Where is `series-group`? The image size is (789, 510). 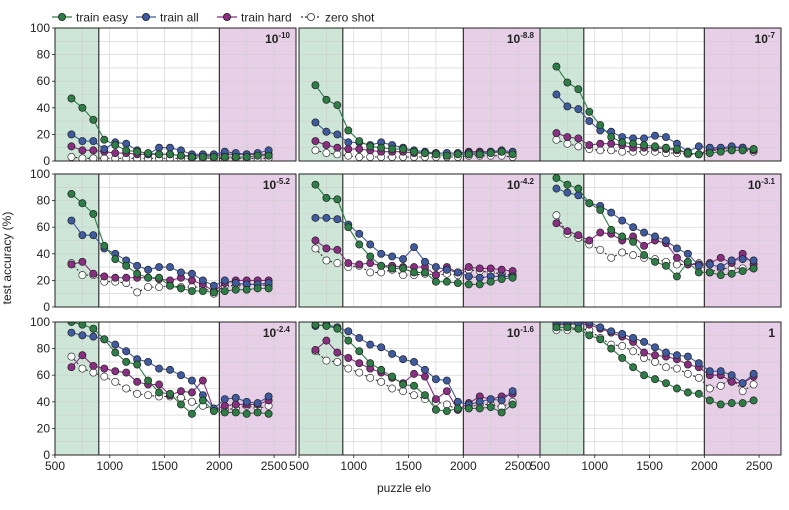 series-group is located at coordinates (655, 227).